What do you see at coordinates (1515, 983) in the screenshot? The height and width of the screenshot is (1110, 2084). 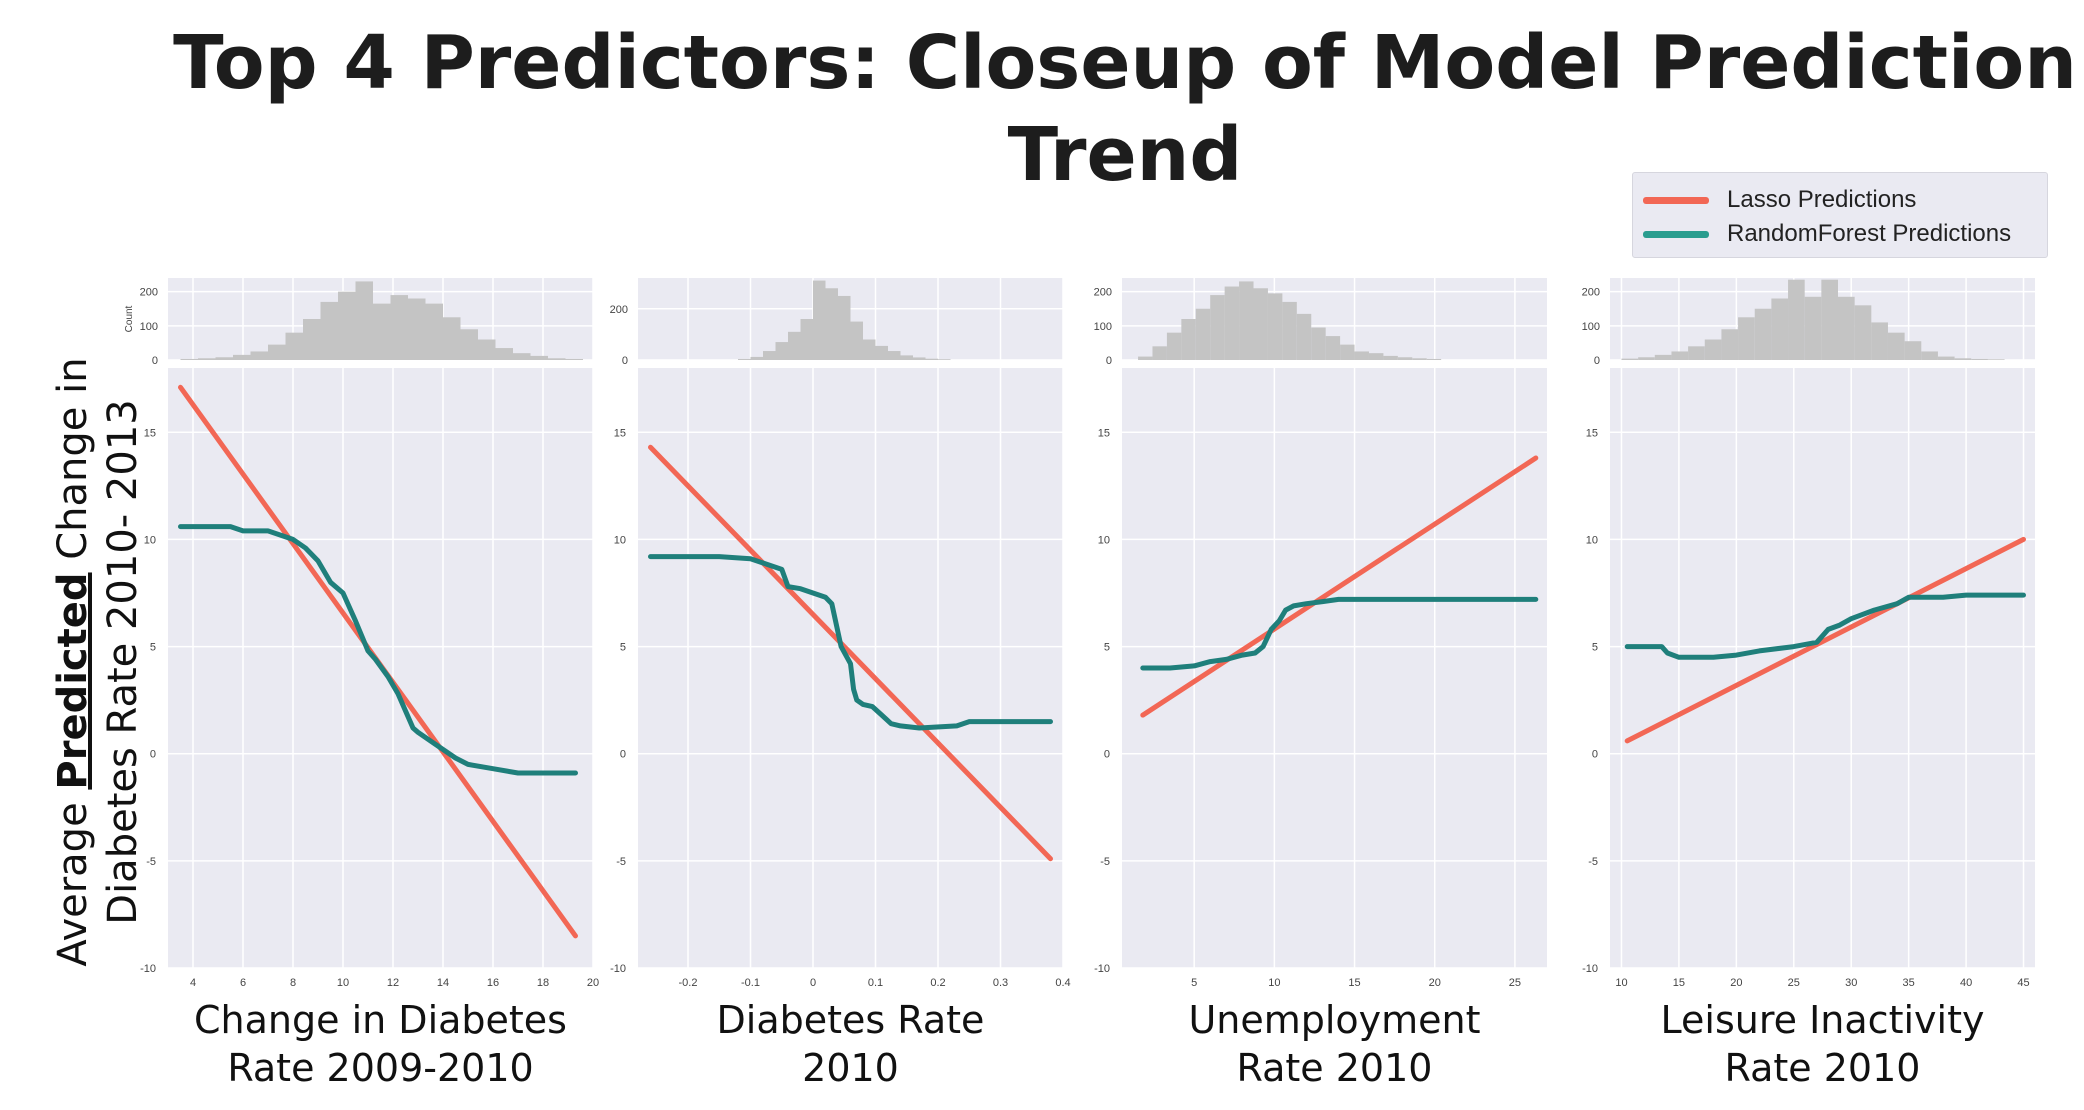 I see `x-tick-label: 25` at bounding box center [1515, 983].